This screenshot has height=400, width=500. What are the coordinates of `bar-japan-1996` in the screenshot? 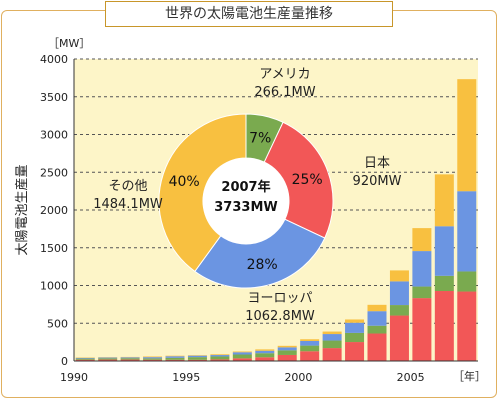 It's located at (220, 360).